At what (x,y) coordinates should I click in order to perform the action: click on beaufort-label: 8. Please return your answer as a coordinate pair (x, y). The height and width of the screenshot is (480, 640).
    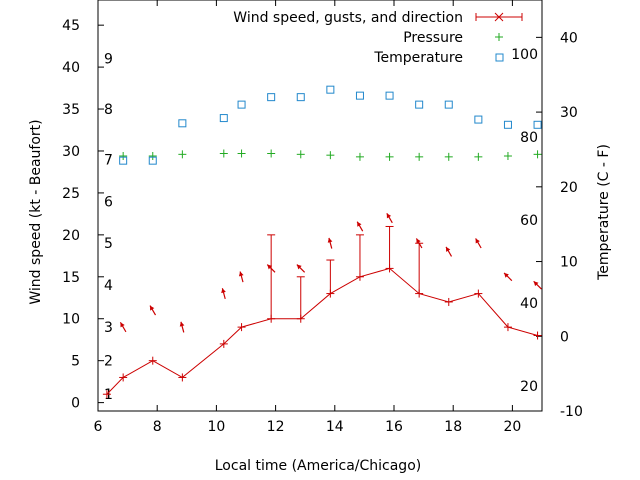
    Looking at the image, I should click on (108, 110).